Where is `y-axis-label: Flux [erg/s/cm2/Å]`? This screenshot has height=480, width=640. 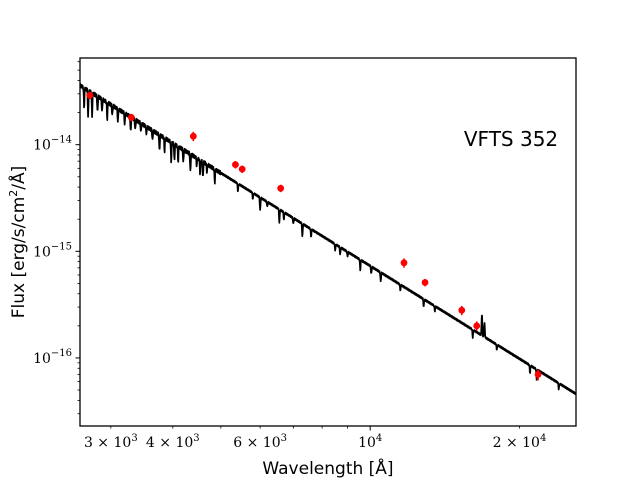
y-axis-label: Flux [erg/s/cm2/Å] is located at coordinates (18, 242).